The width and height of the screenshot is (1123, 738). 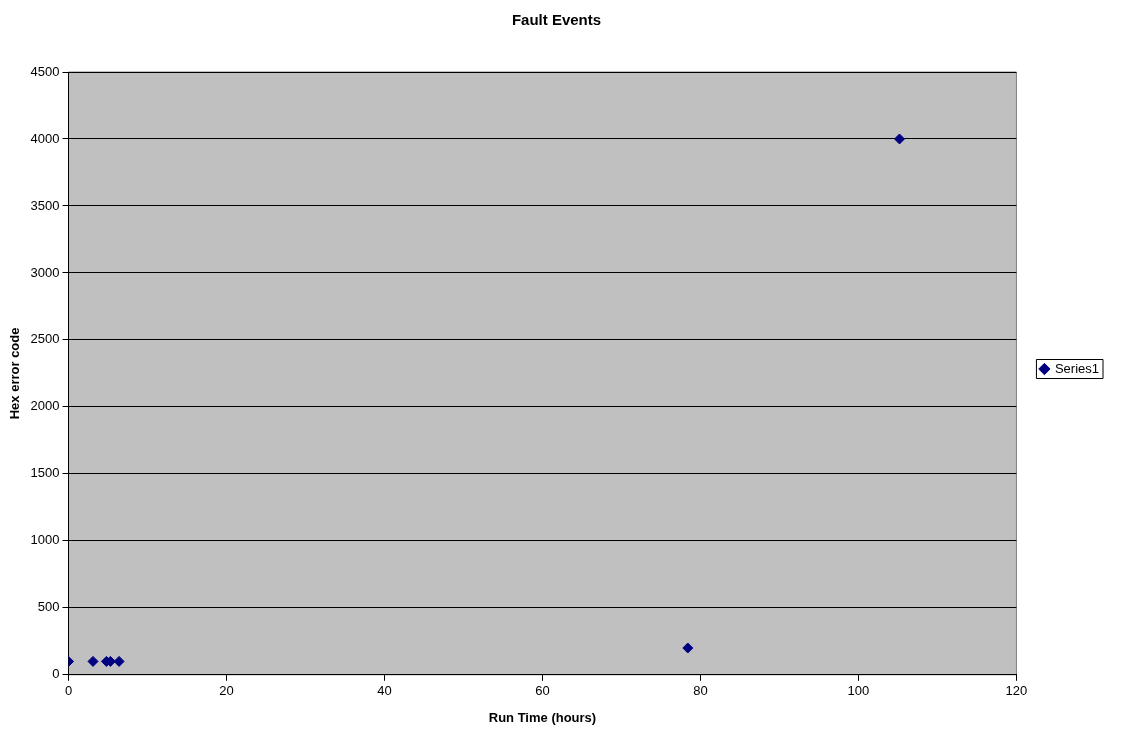 What do you see at coordinates (226, 691) in the screenshot?
I see `x-tick-label: 20` at bounding box center [226, 691].